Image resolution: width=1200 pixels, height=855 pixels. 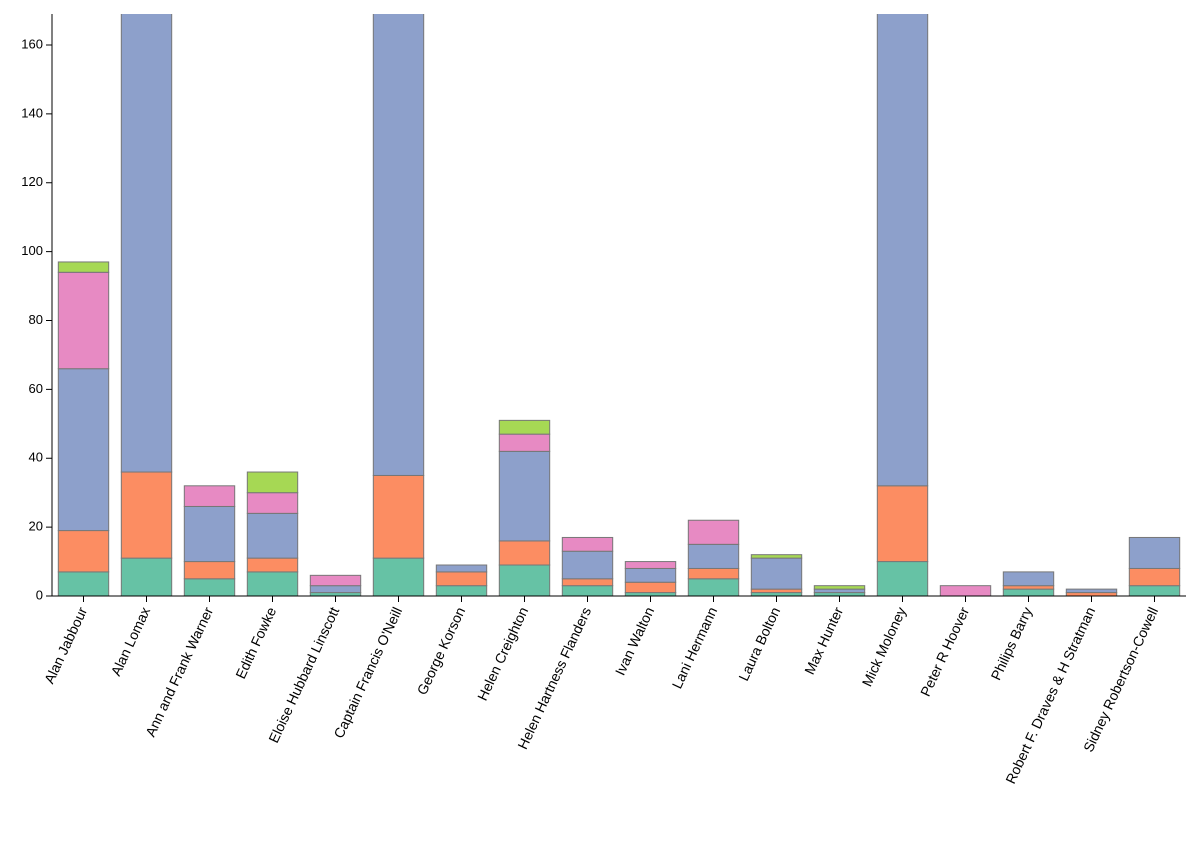 I want to click on x-tick-label: Alan Jabbour, so click(x=66, y=645).